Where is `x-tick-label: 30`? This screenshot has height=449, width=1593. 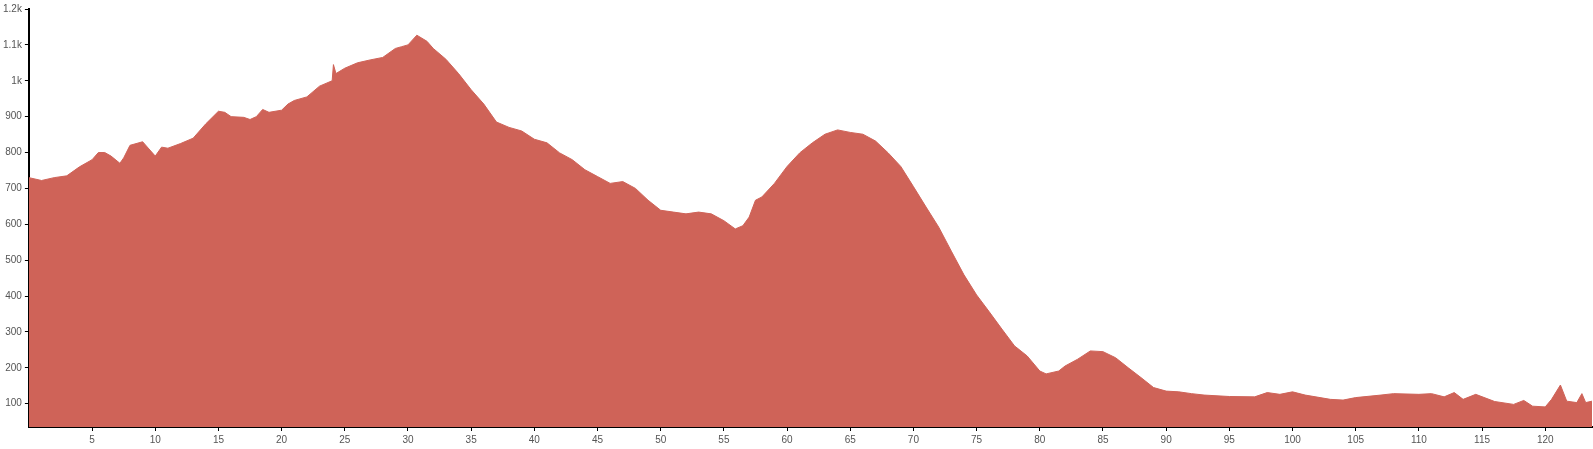 x-tick-label: 30 is located at coordinates (408, 439).